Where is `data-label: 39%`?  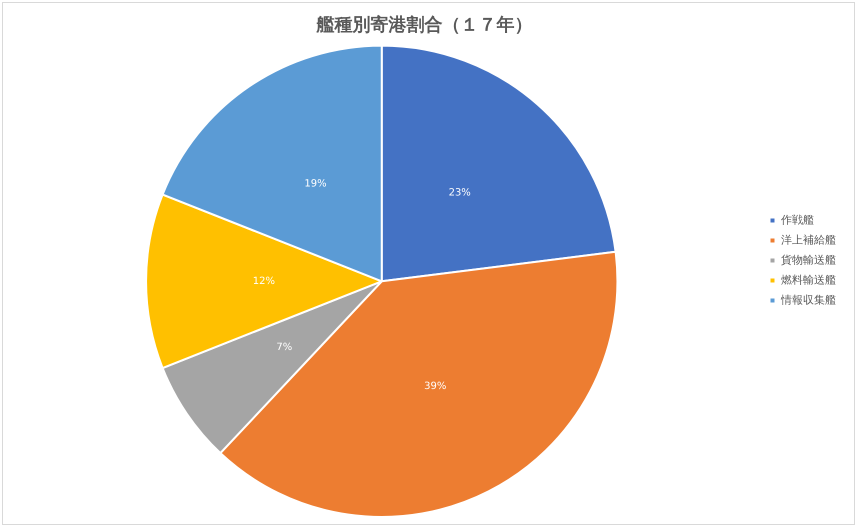 data-label: 39% is located at coordinates (435, 386).